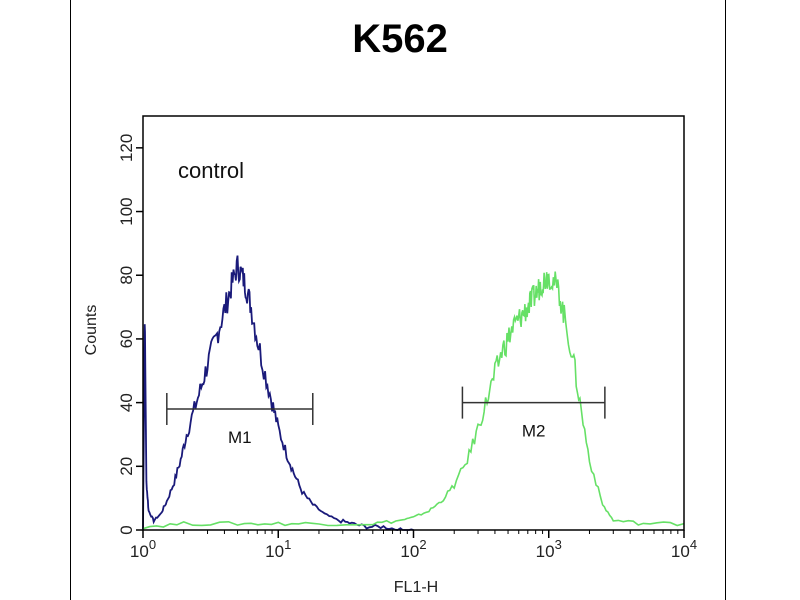  I want to click on control-annotation: control, so click(211, 170).